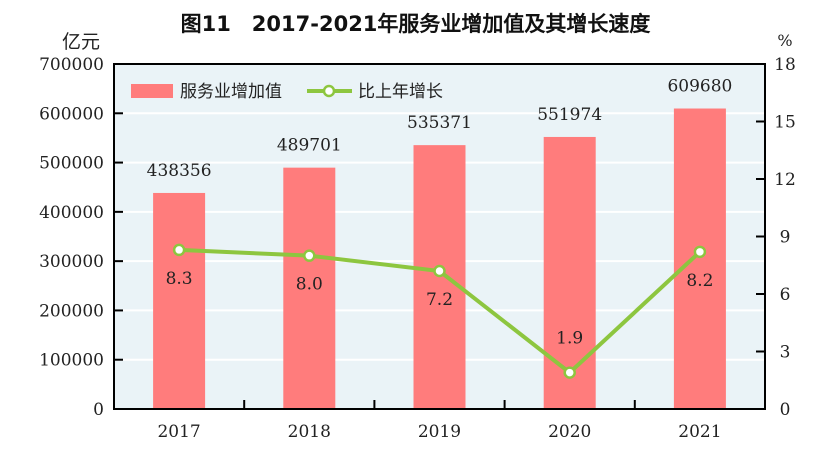 This screenshot has height=455, width=831. I want to click on y-right-tick-label: 18, so click(785, 65).